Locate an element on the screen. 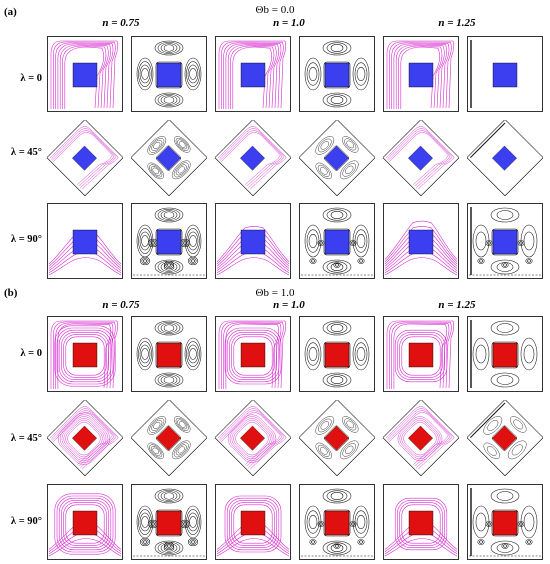 The height and width of the screenshot is (564, 550). panel-b-lambda0-n100-isotherms is located at coordinates (253, 354).